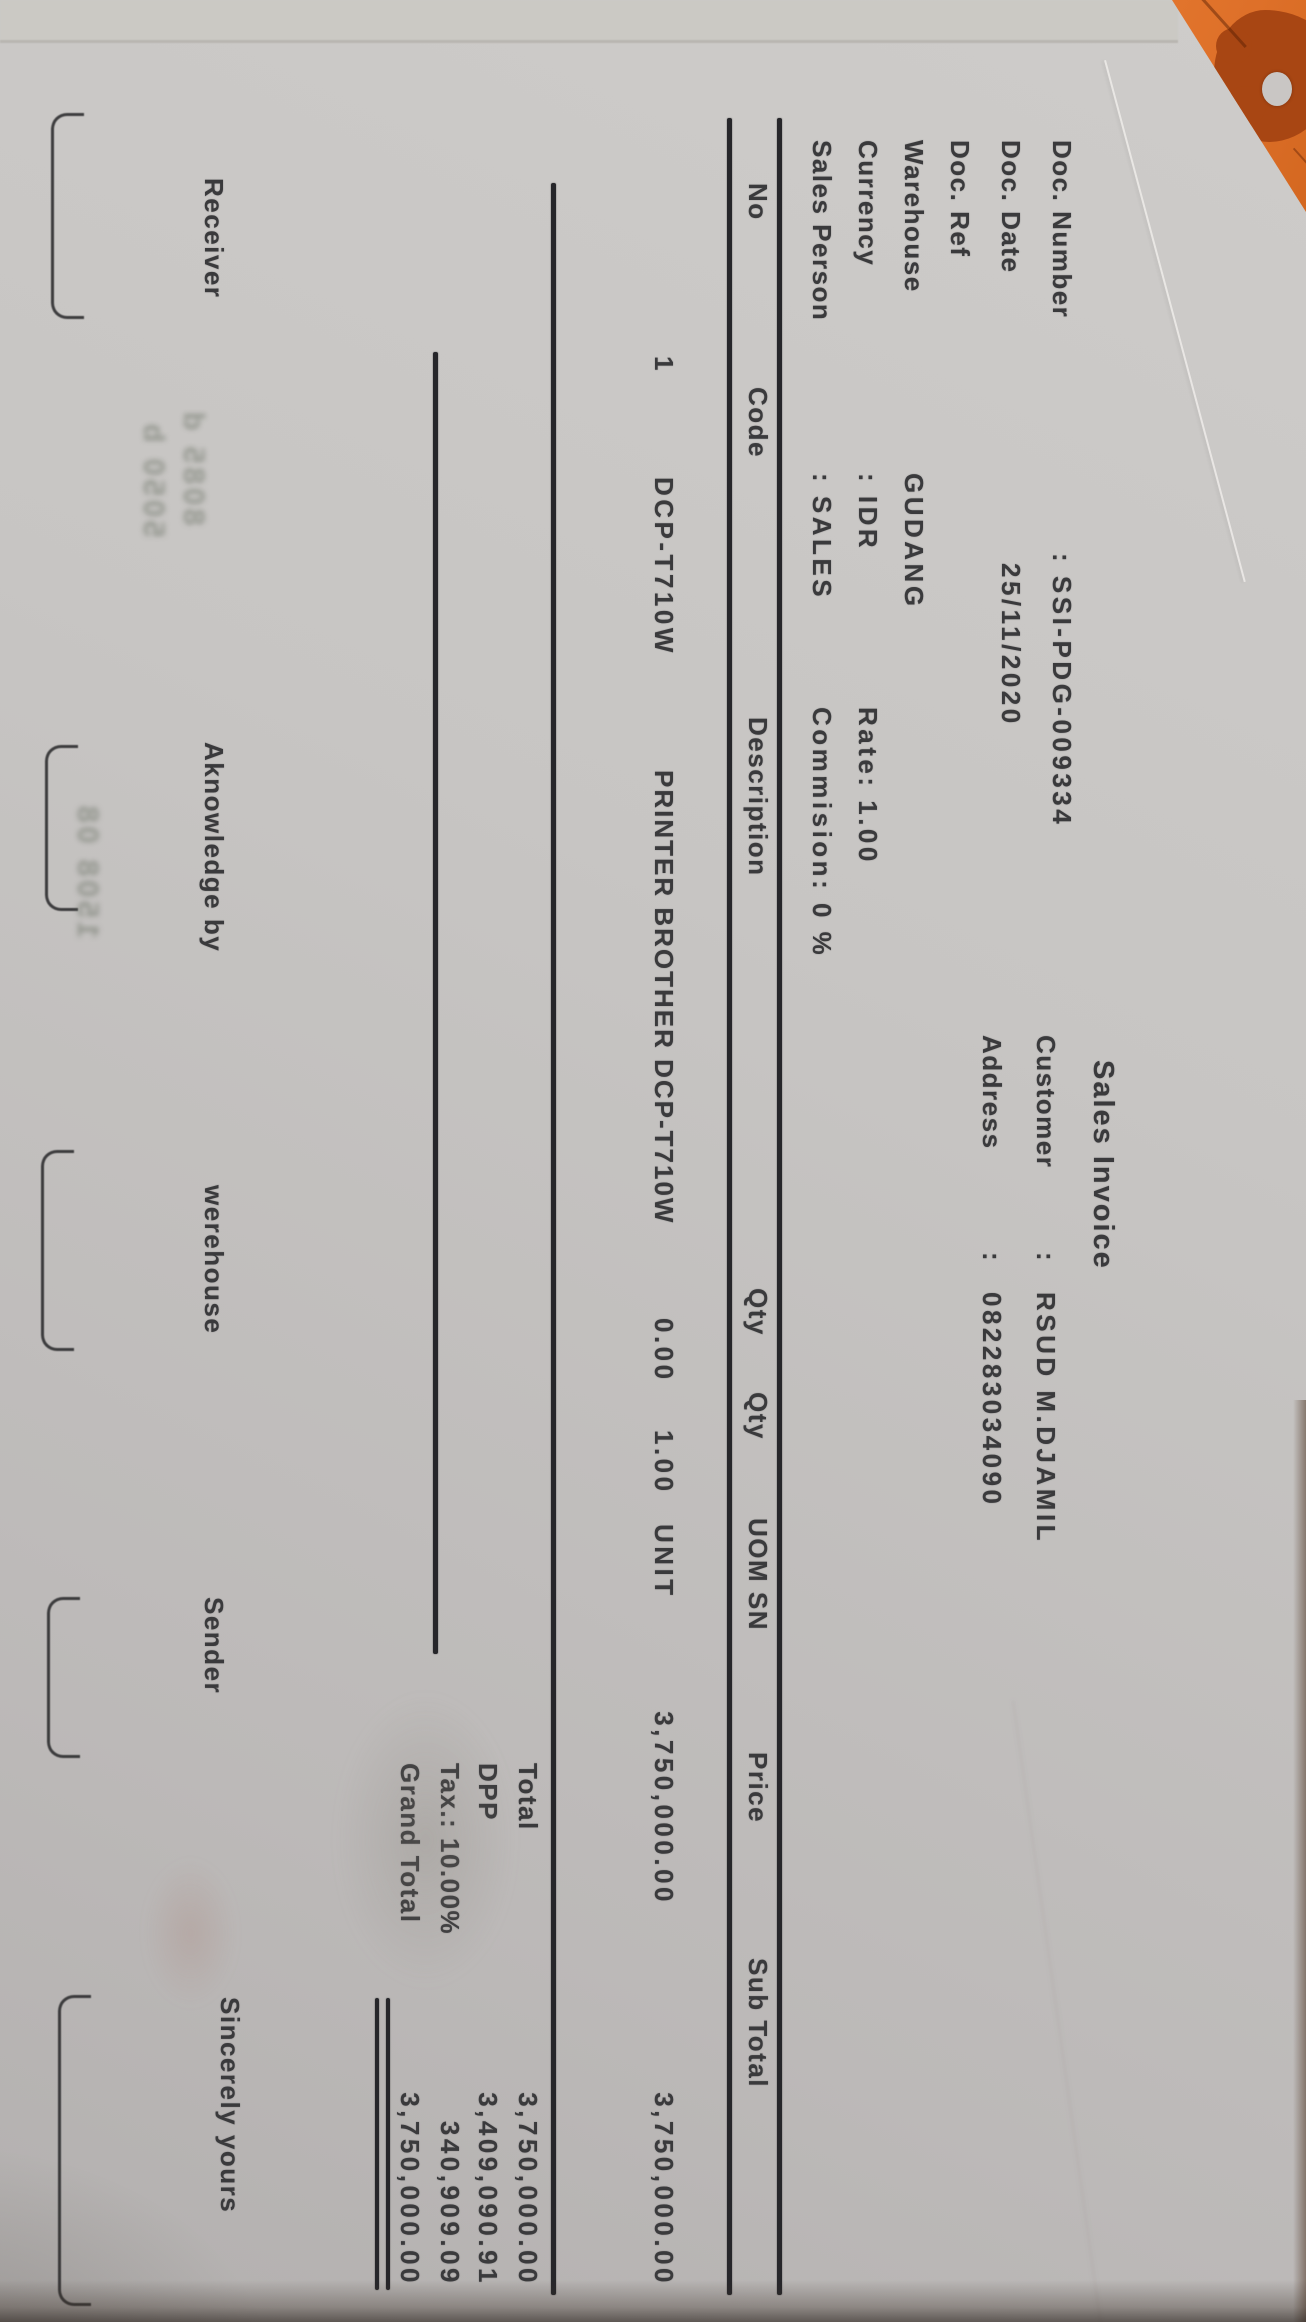 Image resolution: width=1306 pixels, height=2322 pixels. I want to click on signature-receiver: Receiver, so click(214, 238).